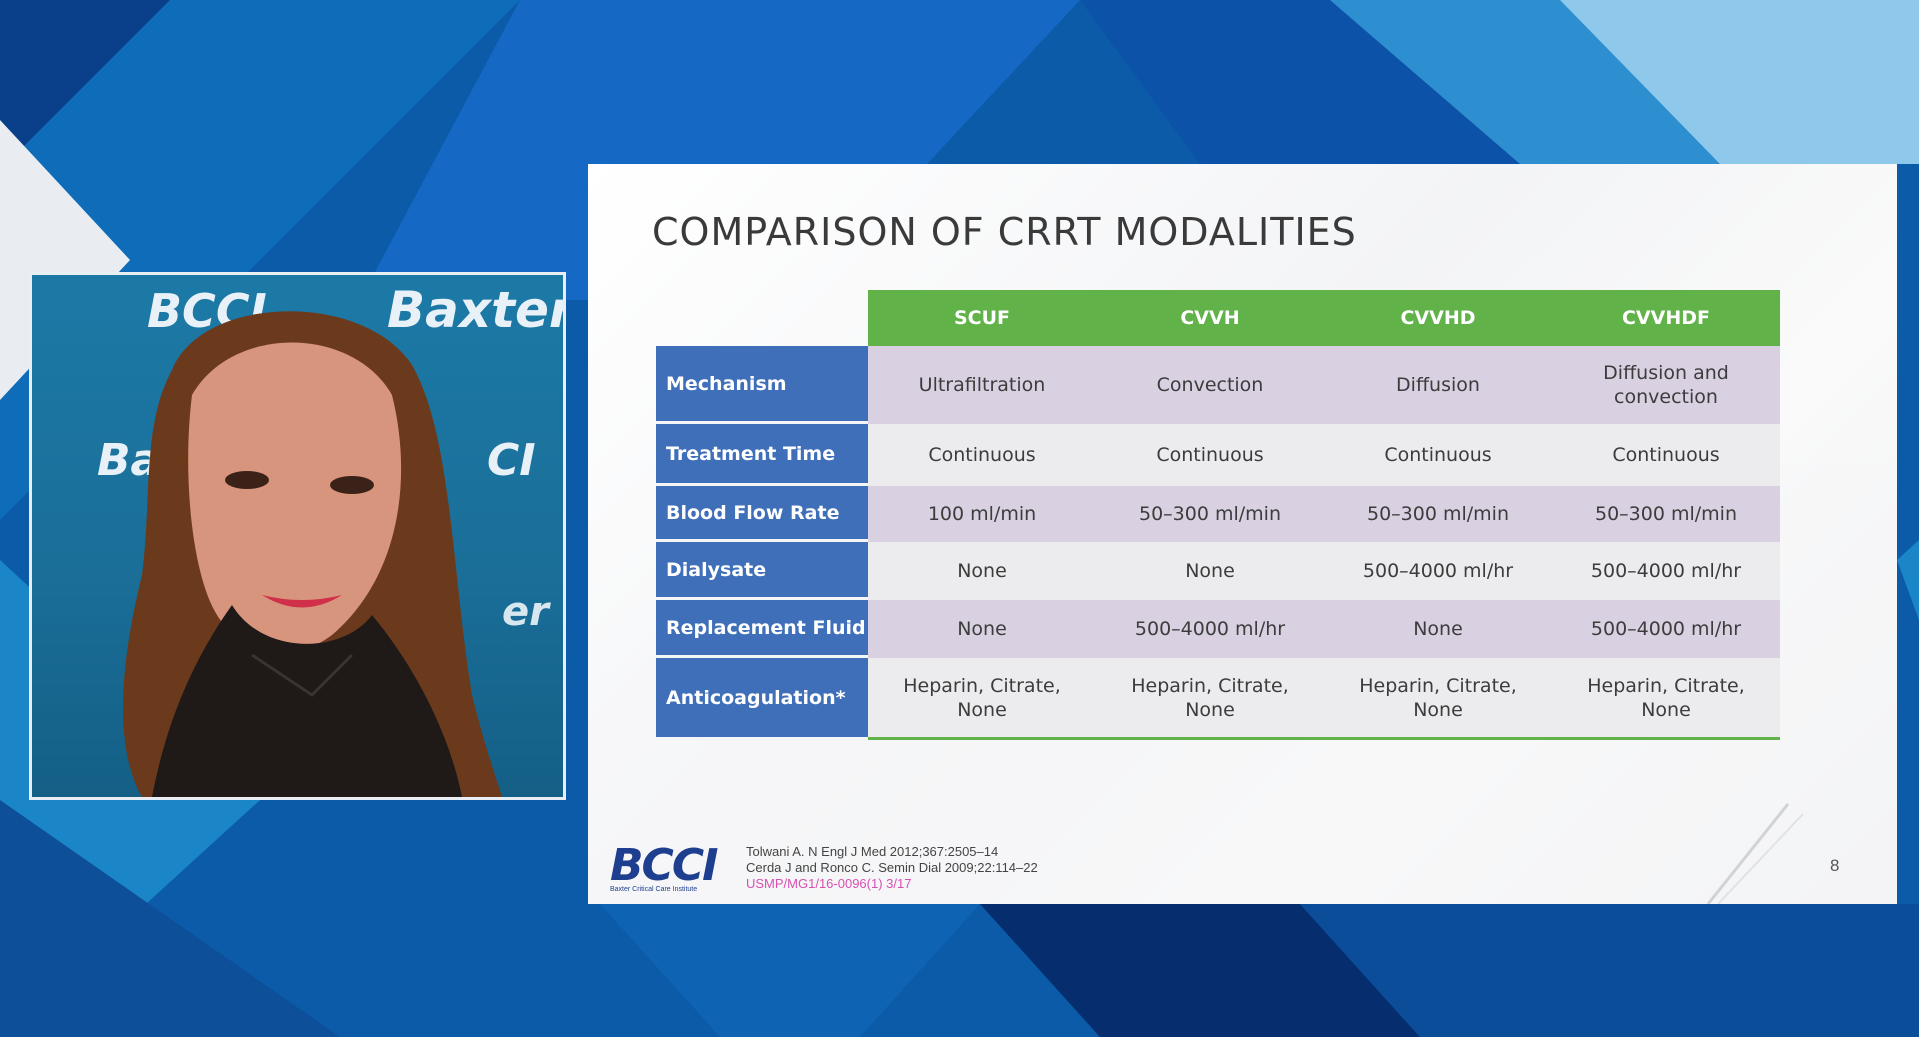 The height and width of the screenshot is (1037, 1919). What do you see at coordinates (526, 612) in the screenshot?
I see `backdrop-logo-fragment-lower: er` at bounding box center [526, 612].